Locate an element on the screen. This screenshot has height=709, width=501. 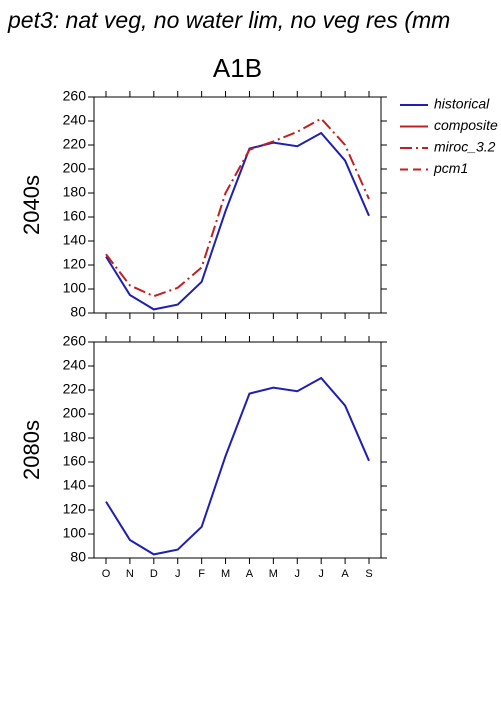
legend-label: historical is located at coordinates (462, 104).